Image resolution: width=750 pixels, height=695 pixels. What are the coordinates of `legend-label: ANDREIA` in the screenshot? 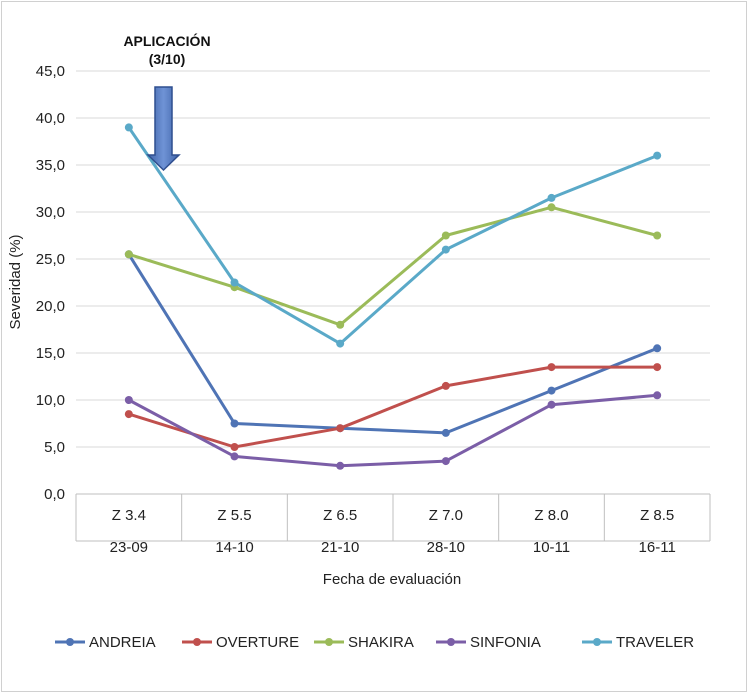 It's located at (122, 642).